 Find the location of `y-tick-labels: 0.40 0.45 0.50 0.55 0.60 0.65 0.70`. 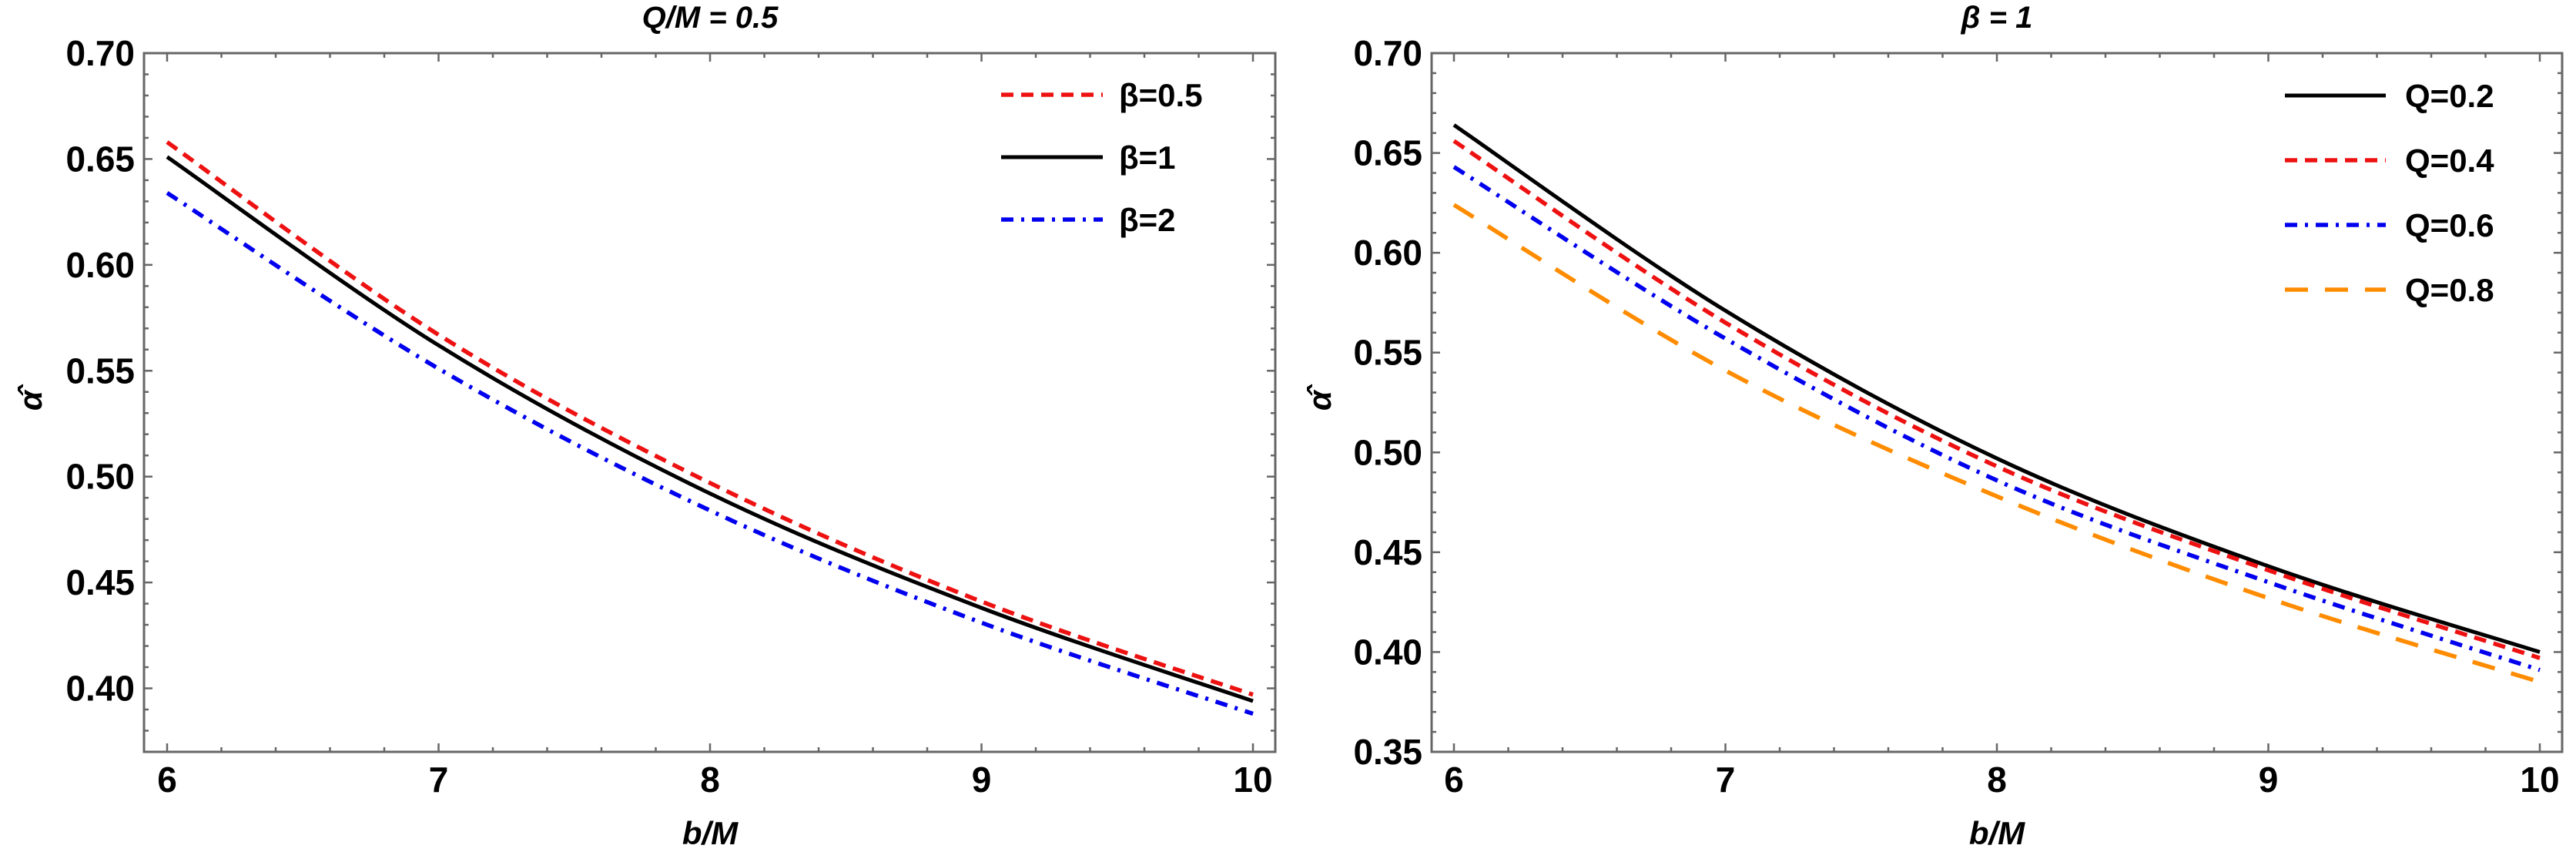

y-tick-labels: 0.40 0.45 0.50 0.55 0.60 0.65 0.70 is located at coordinates (100, 371).